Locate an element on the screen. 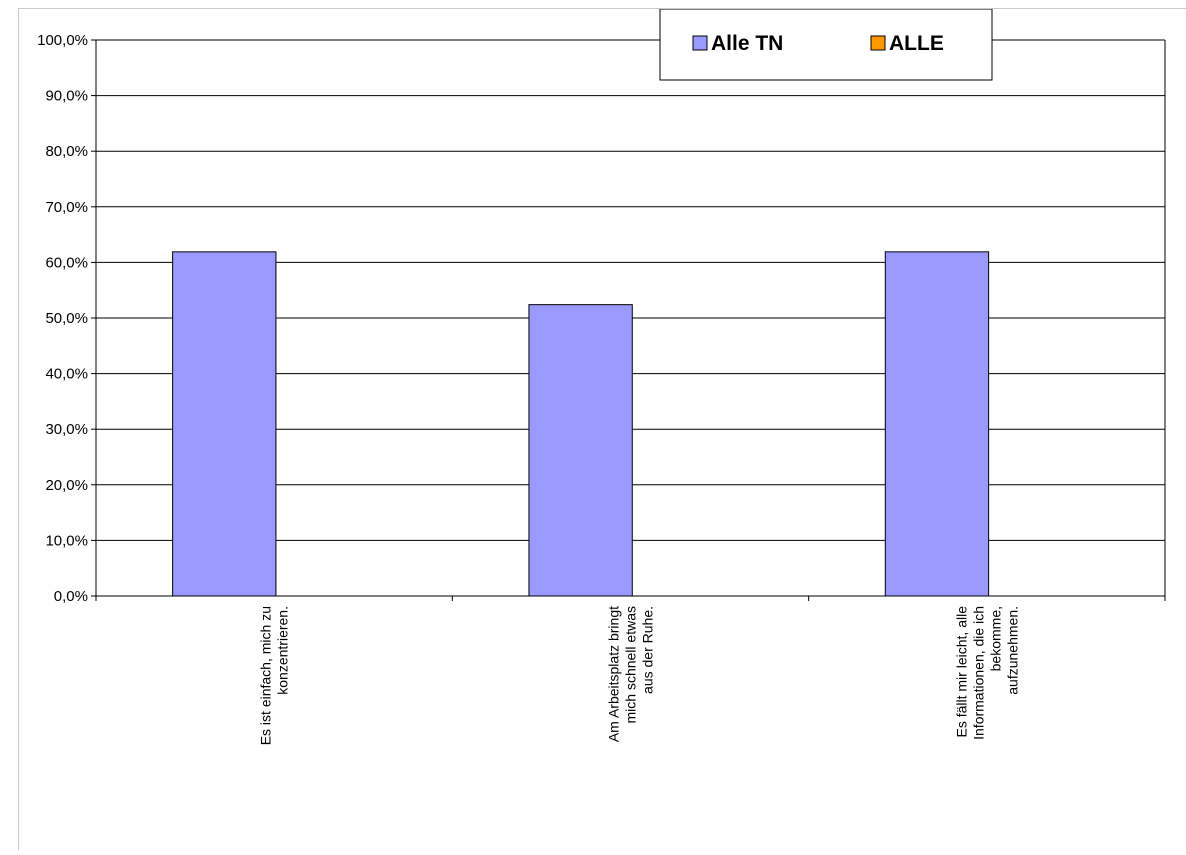 Image resolution: width=1186 pixels, height=855 pixels. legend: Alle TN ALLE is located at coordinates (826, 44).